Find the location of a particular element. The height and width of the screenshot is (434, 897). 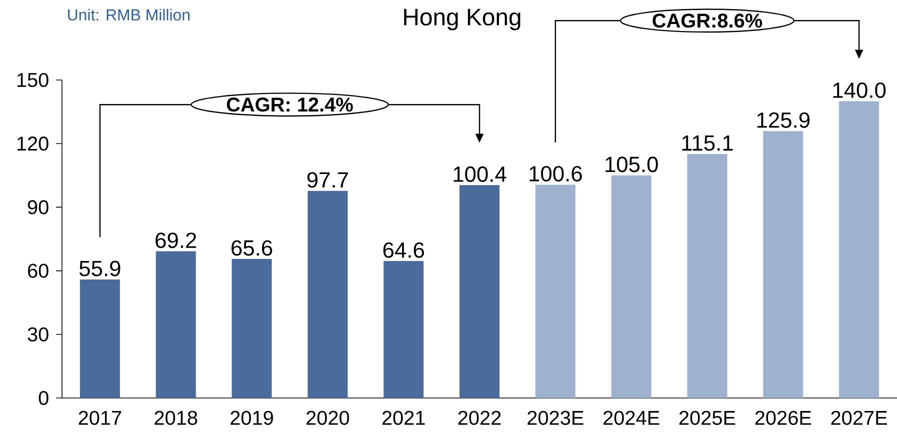

data-label: 100.4 is located at coordinates (480, 174).